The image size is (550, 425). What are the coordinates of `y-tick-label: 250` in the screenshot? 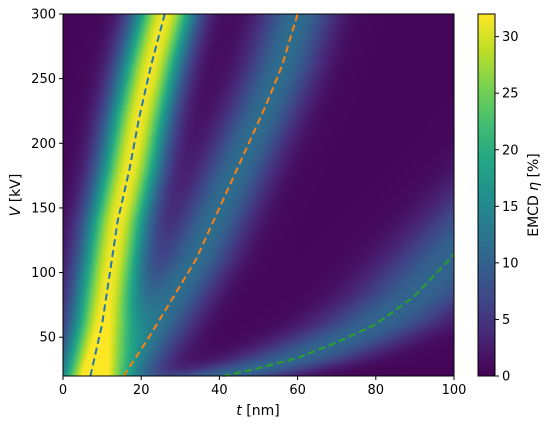 It's located at (43, 79).